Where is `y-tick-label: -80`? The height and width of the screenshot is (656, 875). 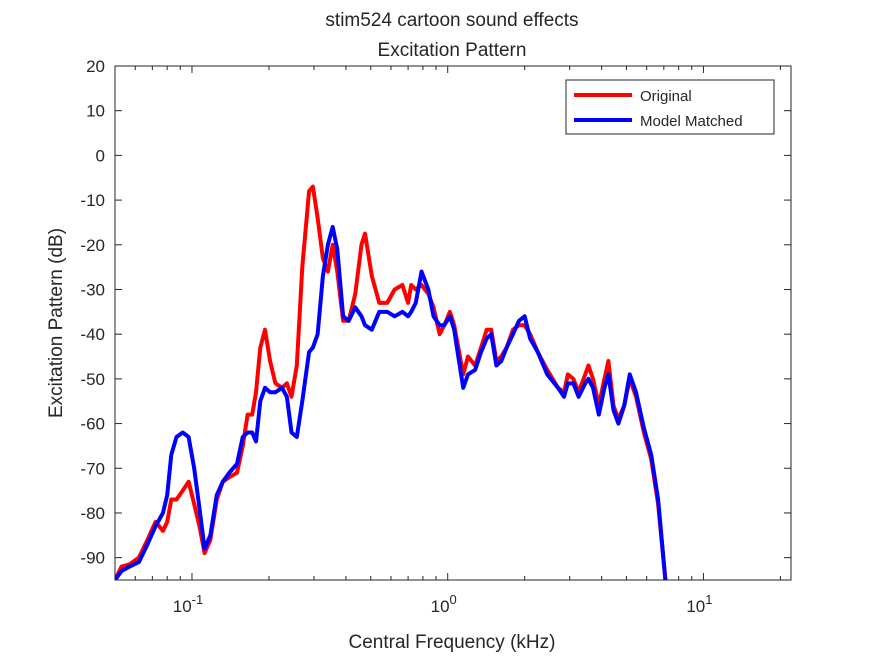
y-tick-label: -80 is located at coordinates (92, 513).